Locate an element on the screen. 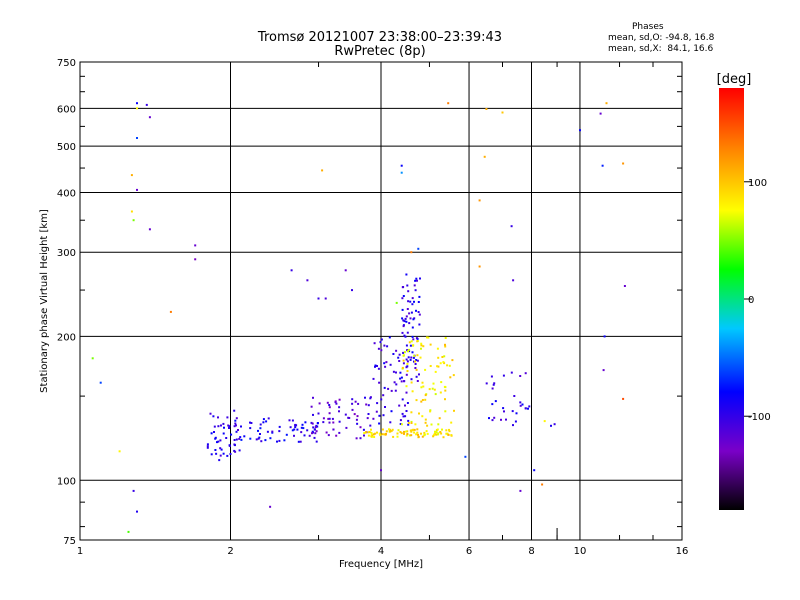 This screenshot has width=800, height=600. colorbar is located at coordinates (731, 299).